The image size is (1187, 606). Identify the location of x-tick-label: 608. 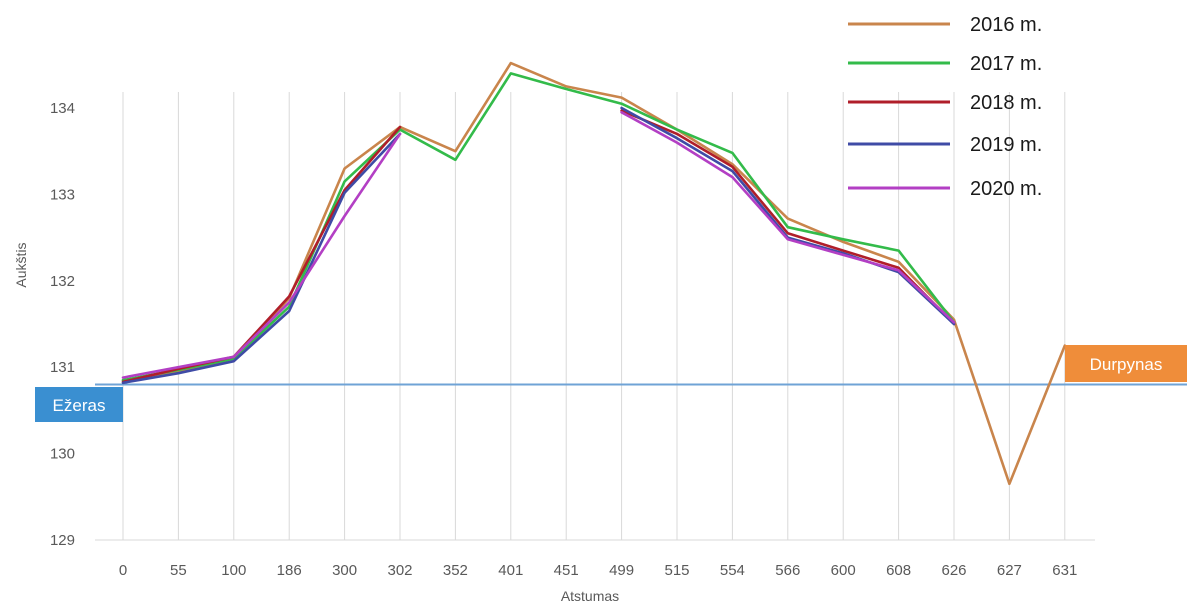
(898, 570).